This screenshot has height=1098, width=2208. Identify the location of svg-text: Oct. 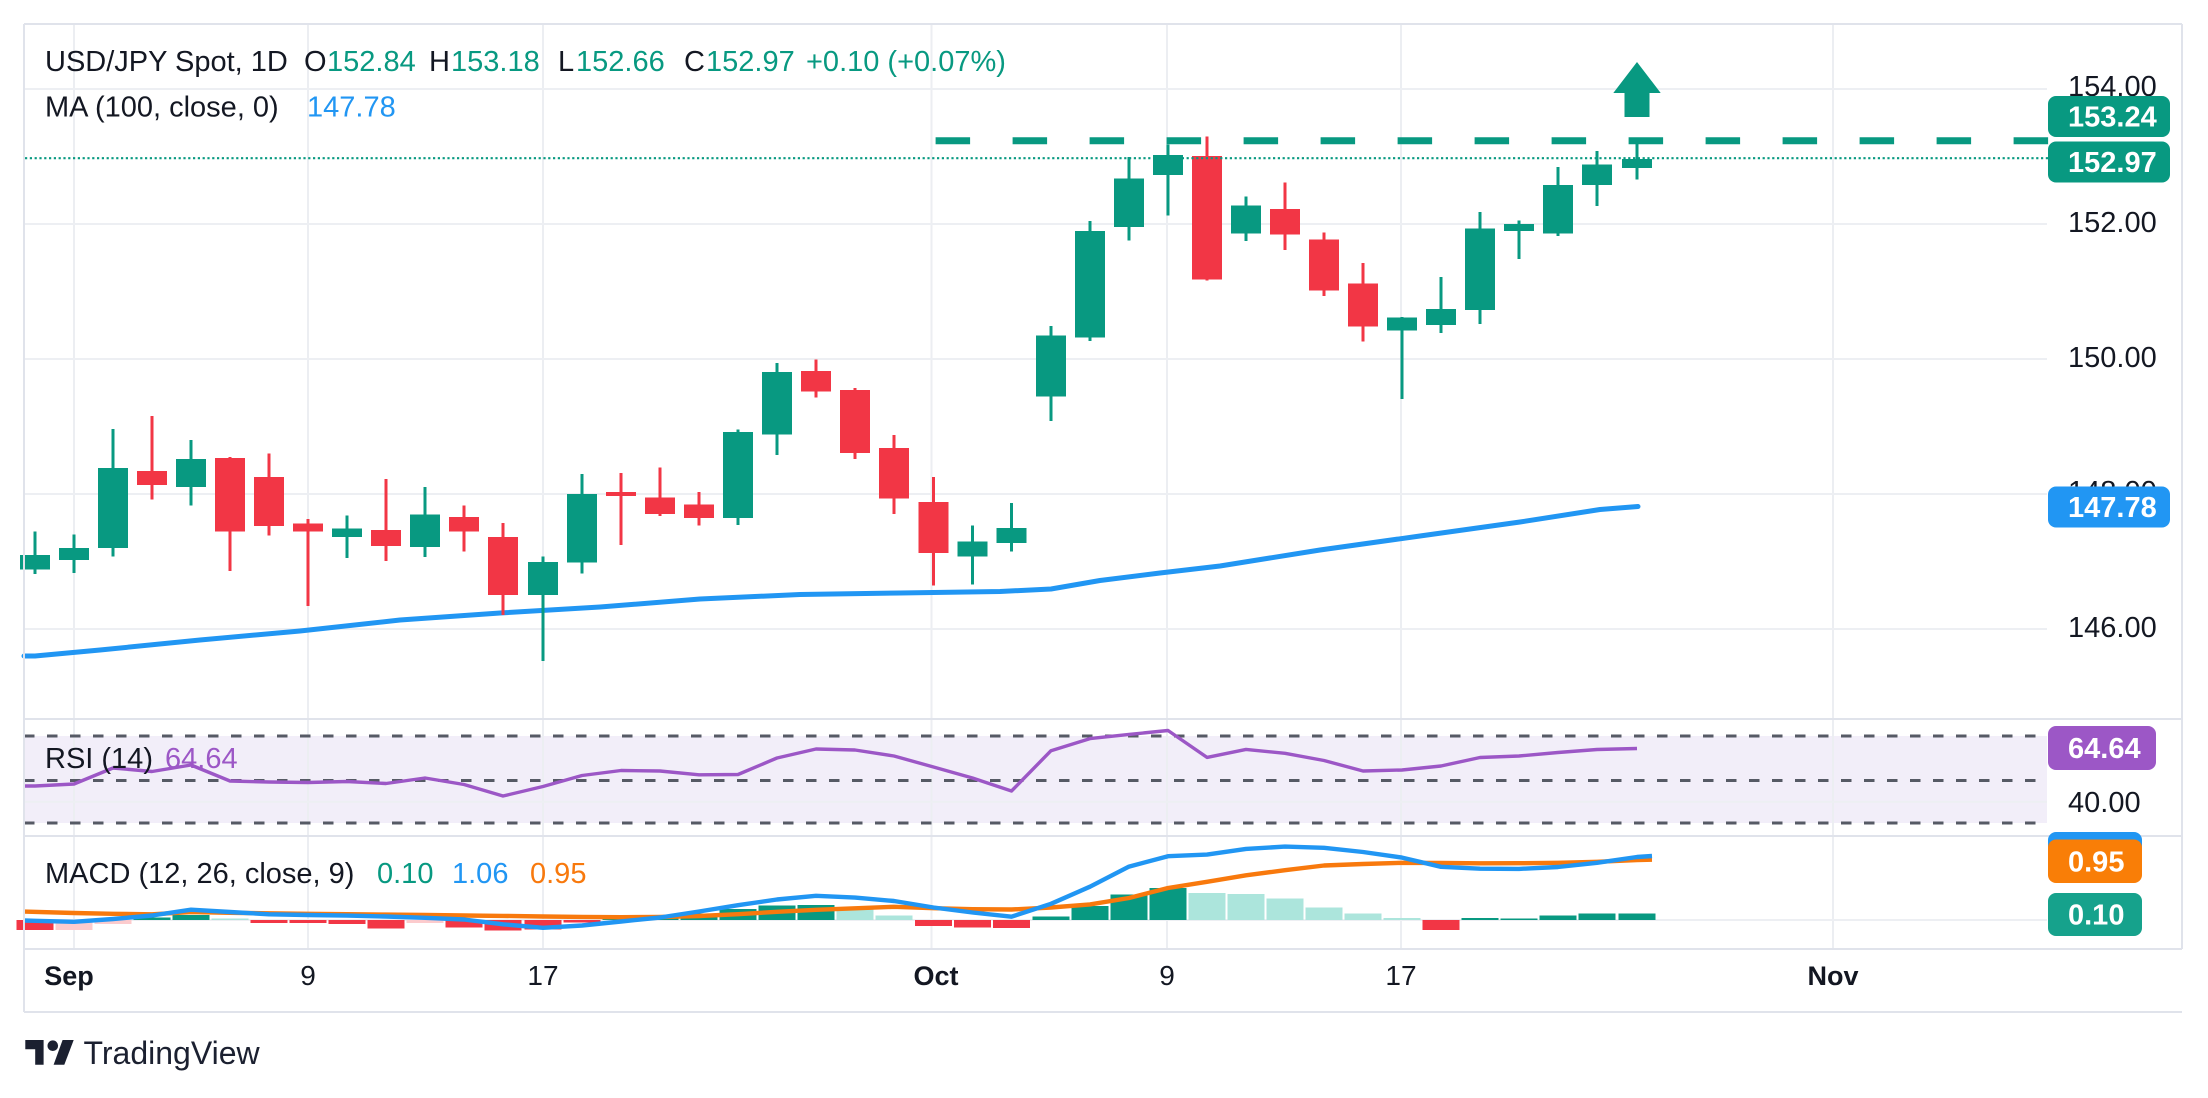
(935, 976).